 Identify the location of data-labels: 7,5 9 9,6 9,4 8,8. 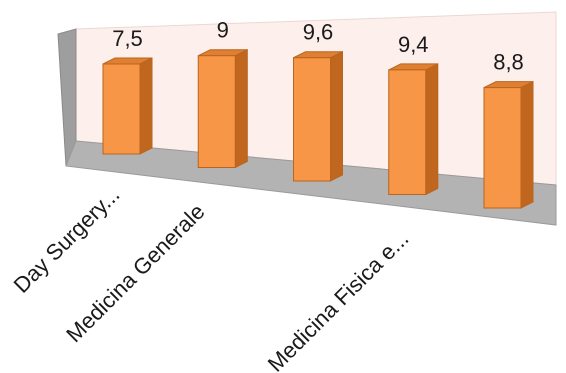
(318, 46).